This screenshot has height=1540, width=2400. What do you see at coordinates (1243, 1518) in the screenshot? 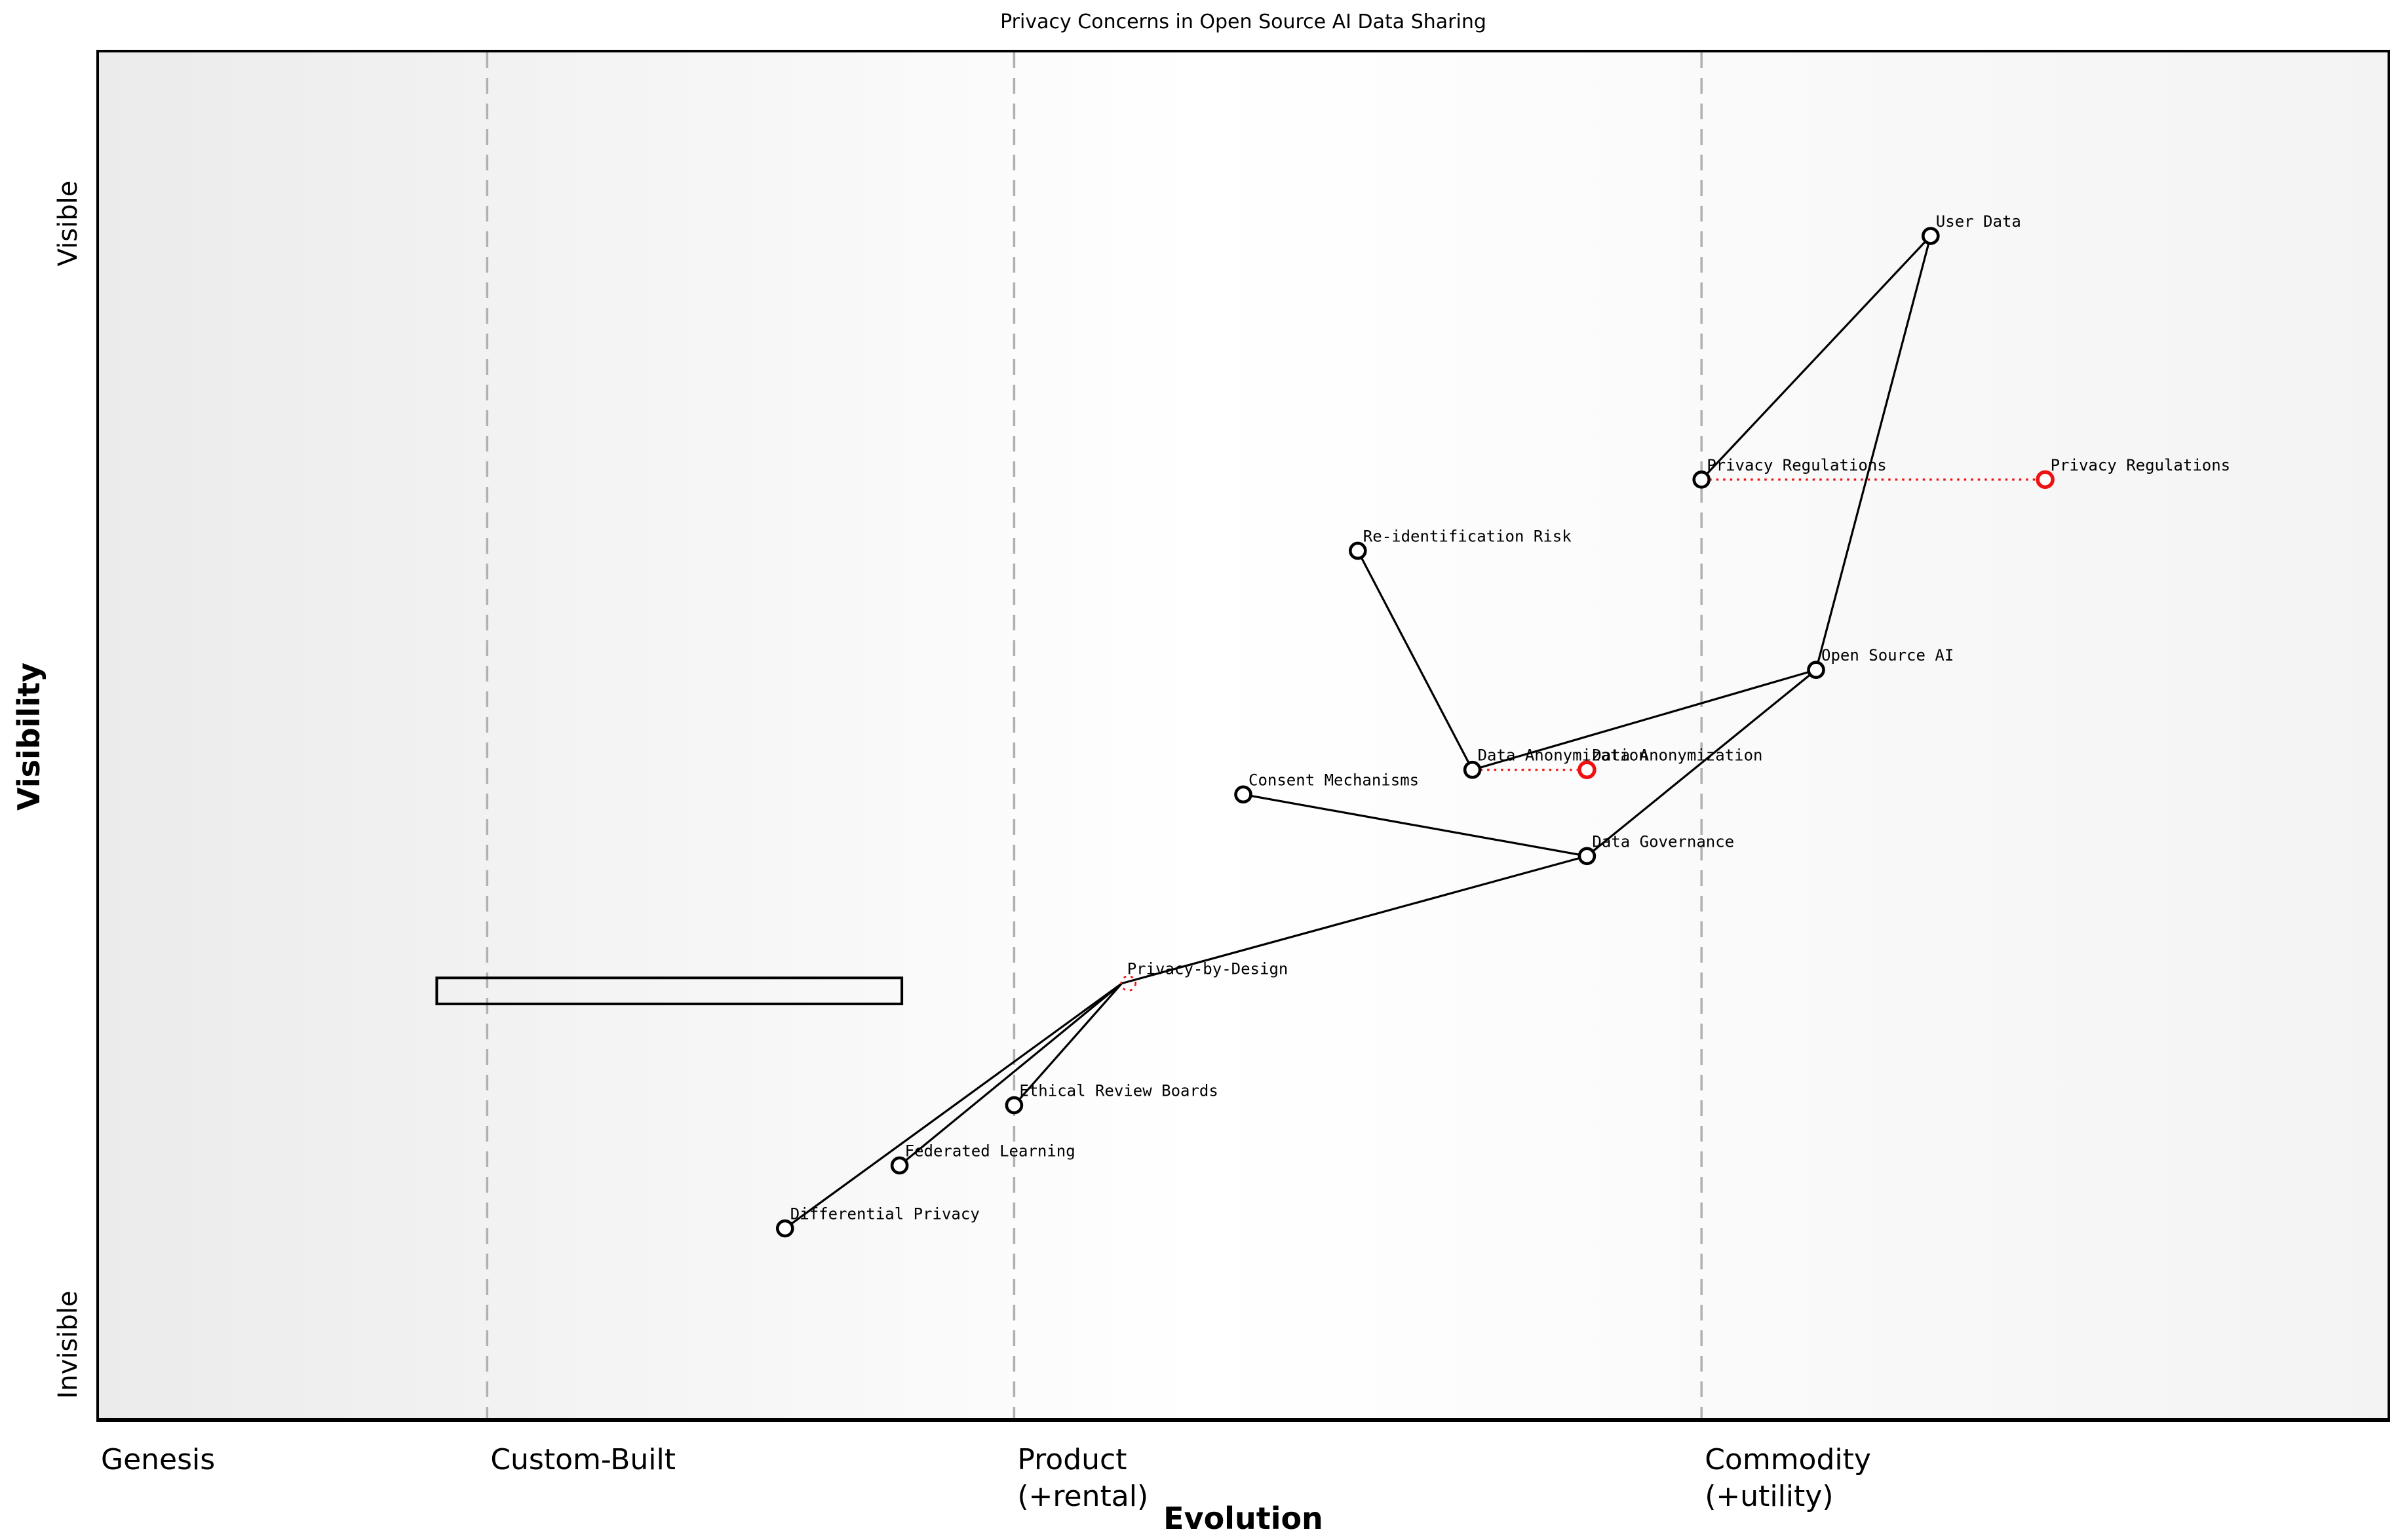
I see `x-axis-label: Evolution` at bounding box center [1243, 1518].